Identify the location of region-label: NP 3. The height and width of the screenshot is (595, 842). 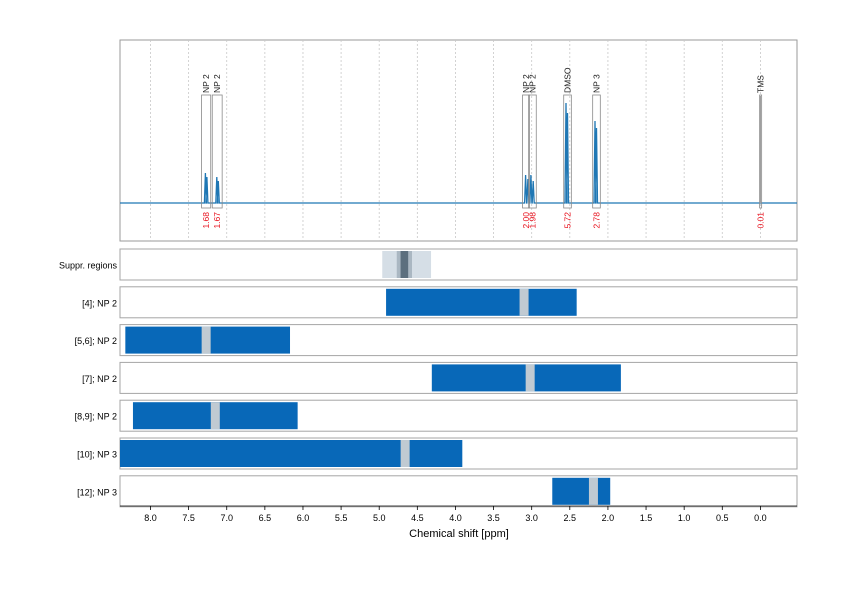
(596, 83).